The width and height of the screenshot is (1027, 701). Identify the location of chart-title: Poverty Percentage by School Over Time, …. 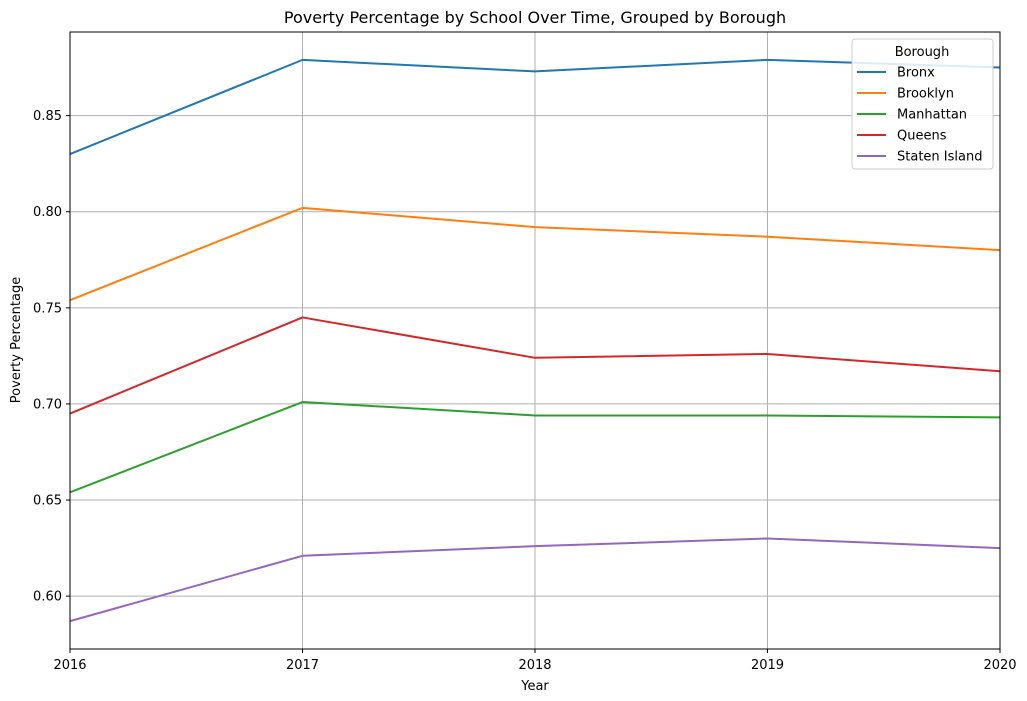
(535, 17).